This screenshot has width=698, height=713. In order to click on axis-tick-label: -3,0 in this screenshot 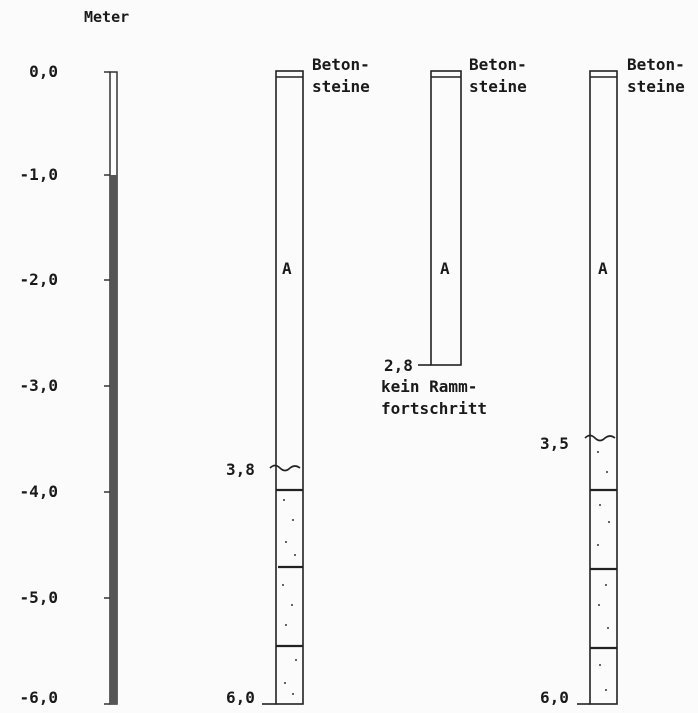, I will do `click(38, 385)`.